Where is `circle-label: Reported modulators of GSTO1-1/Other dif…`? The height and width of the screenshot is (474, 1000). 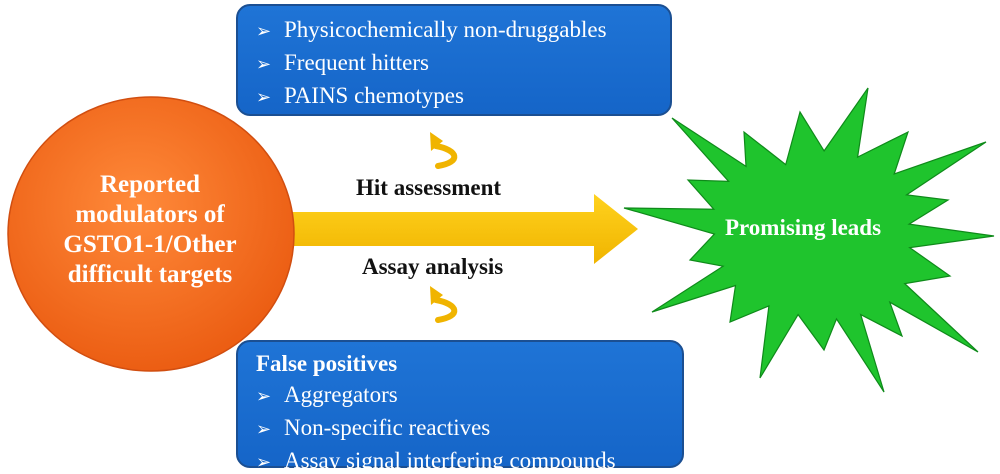 circle-label: Reported modulators of GSTO1-1/Other dif… is located at coordinates (150, 229).